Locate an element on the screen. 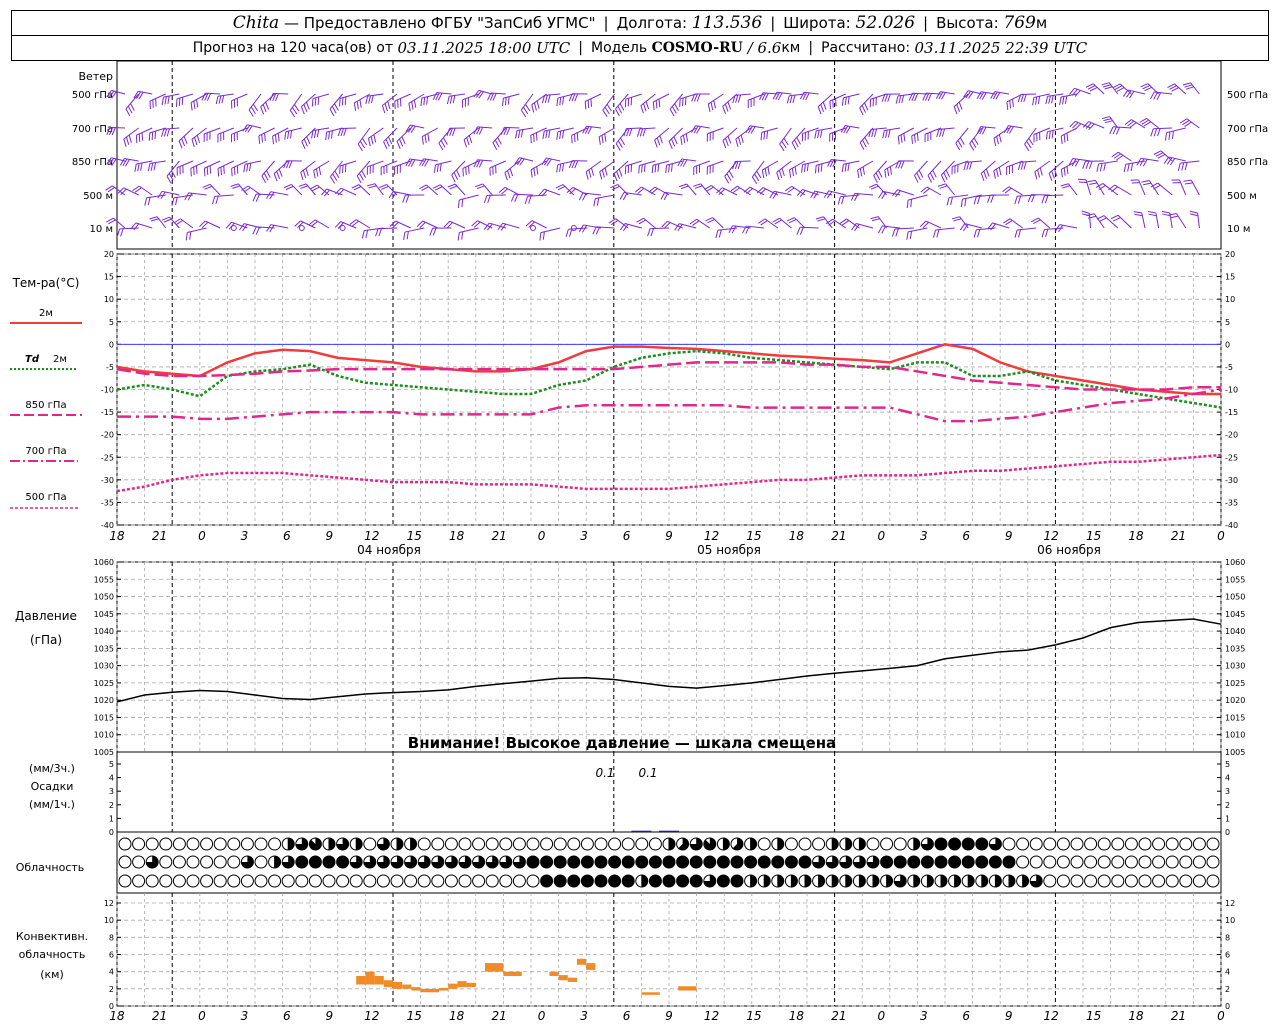  calm-wind-circle is located at coordinates (533, 228).